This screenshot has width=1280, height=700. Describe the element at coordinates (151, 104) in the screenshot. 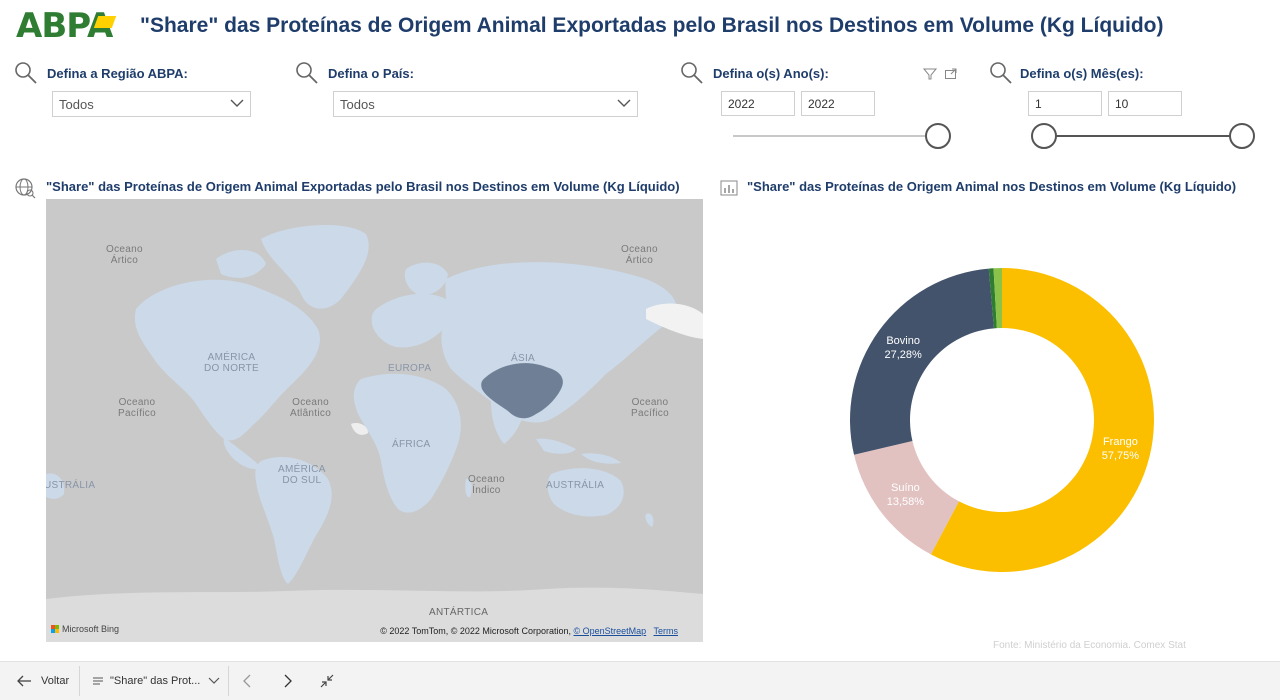

I see `region-select: Todos` at that location.